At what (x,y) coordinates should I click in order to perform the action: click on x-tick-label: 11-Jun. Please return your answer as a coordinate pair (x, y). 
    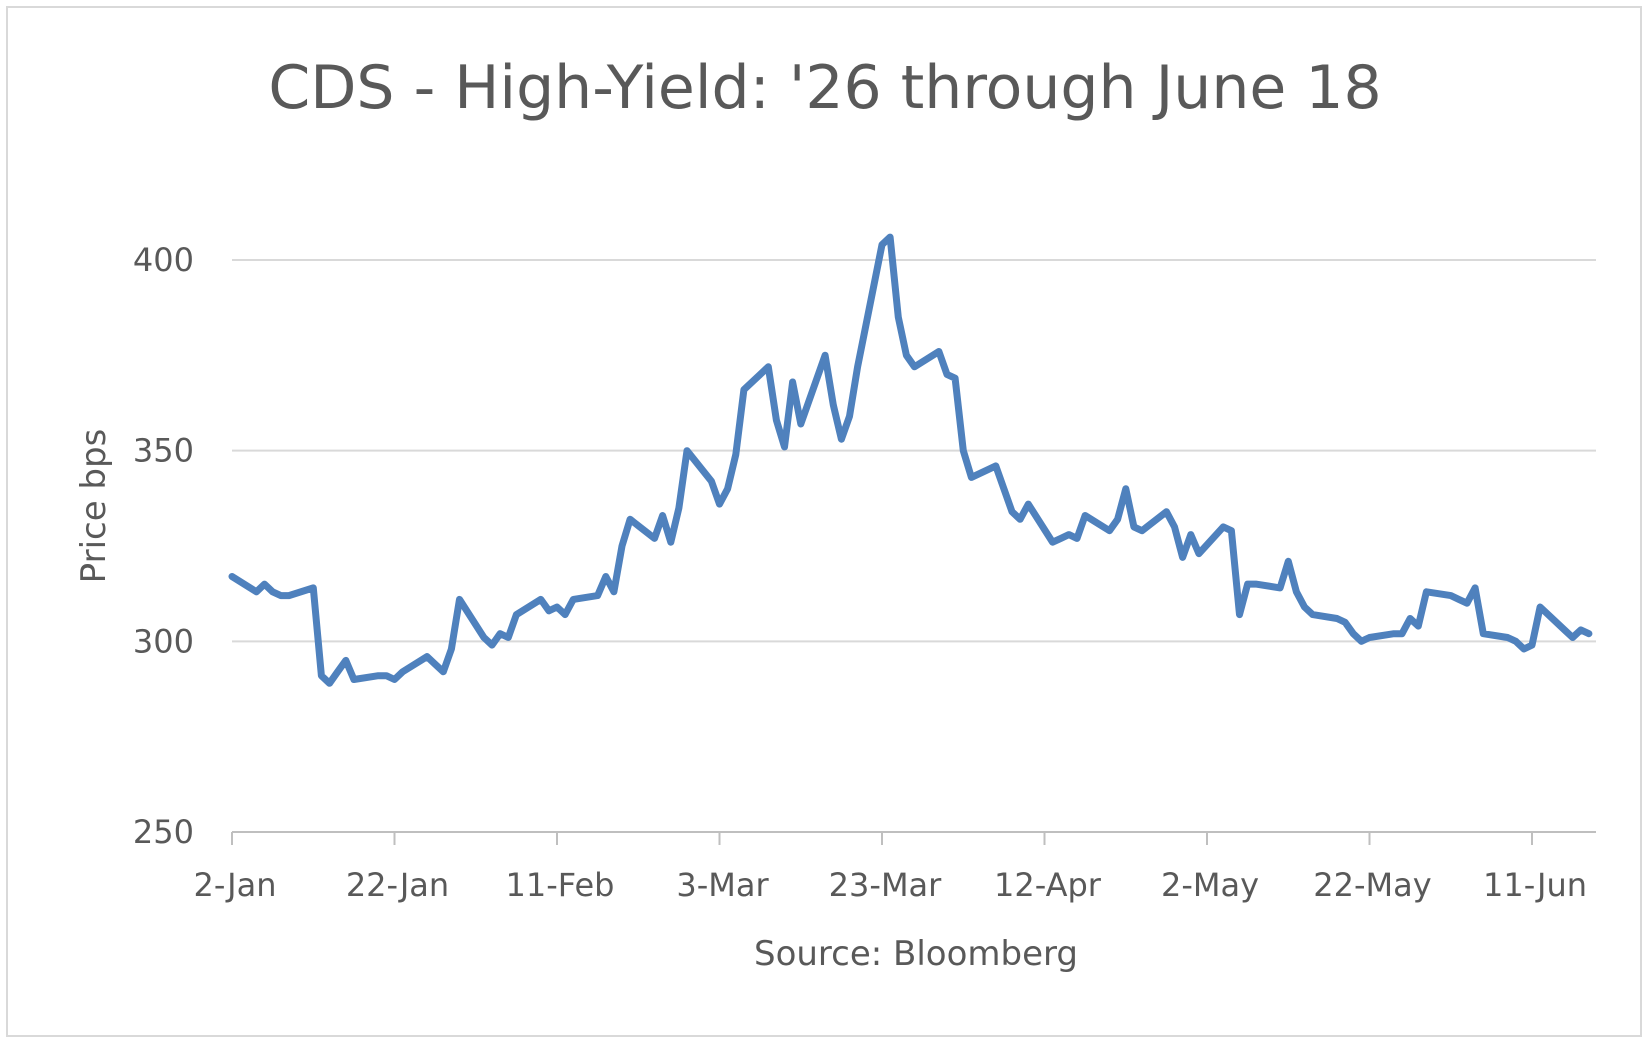
    Looking at the image, I should click on (1535, 885).